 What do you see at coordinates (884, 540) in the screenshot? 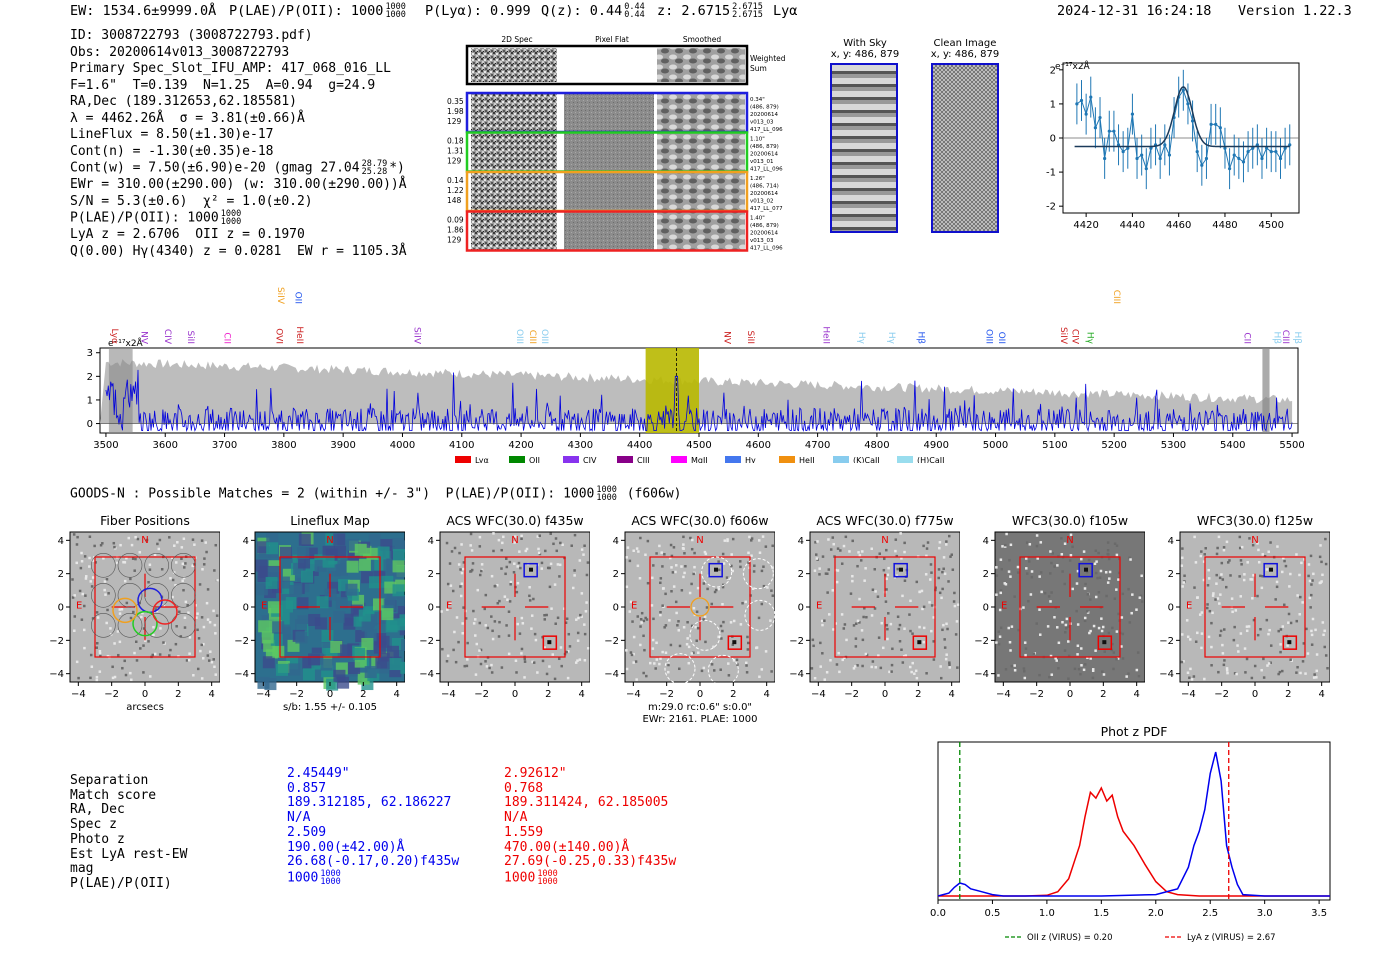
I see `north-label: N` at bounding box center [884, 540].